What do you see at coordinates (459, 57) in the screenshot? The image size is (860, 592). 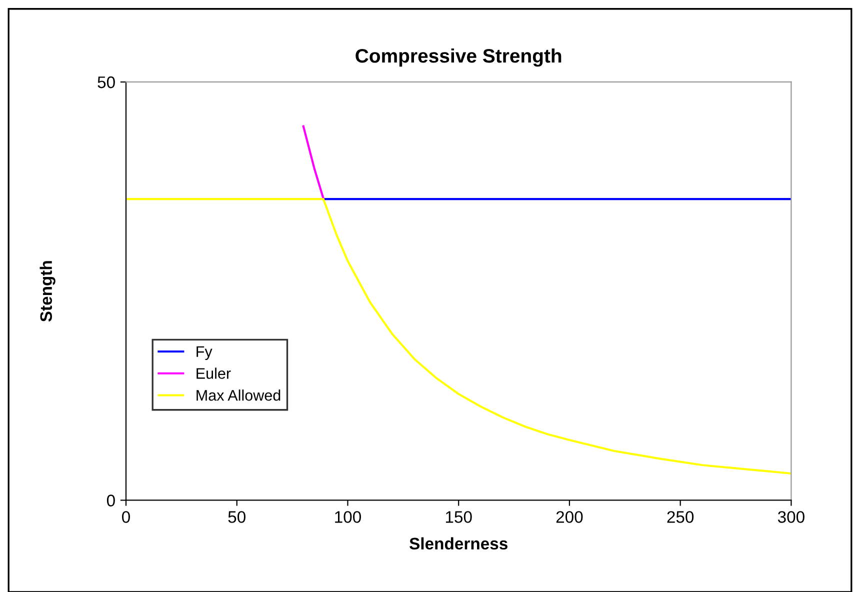 I see `chart-title: Compressive Strength` at bounding box center [459, 57].